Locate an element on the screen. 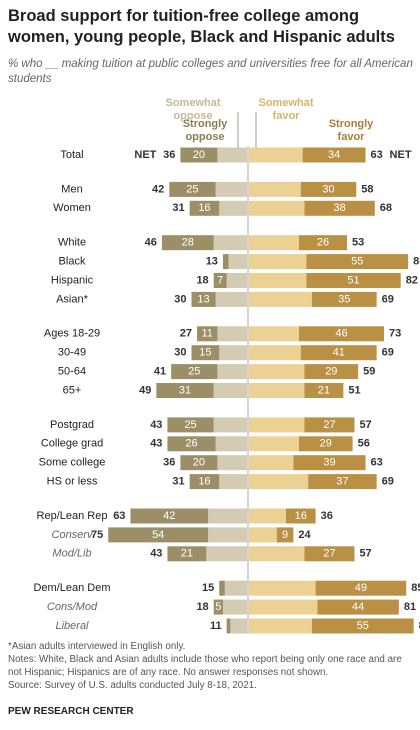 The image size is (420, 730). category-label: HS or less is located at coordinates (72, 482).